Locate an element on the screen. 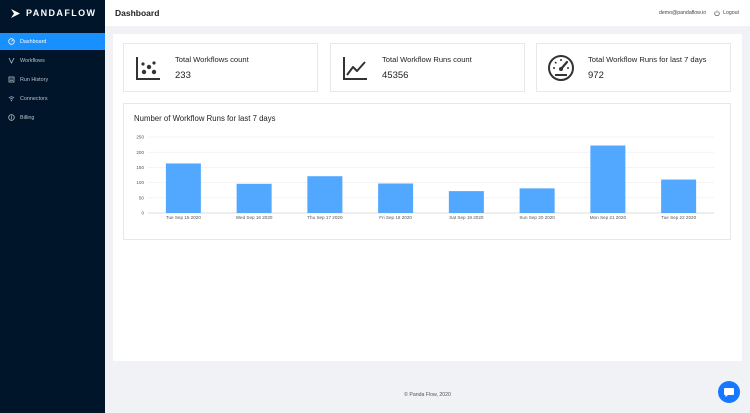 The width and height of the screenshot is (750, 413). page-title: Dashboard is located at coordinates (137, 13).